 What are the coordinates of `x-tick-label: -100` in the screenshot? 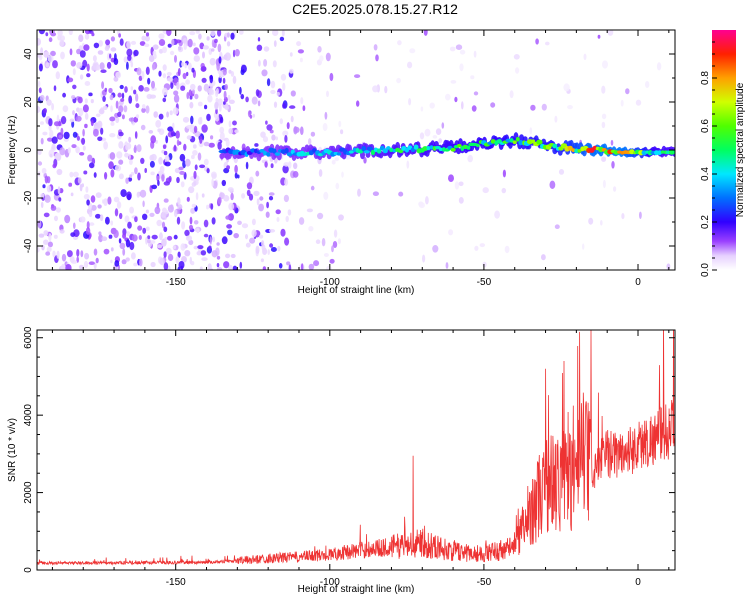 It's located at (330, 582).